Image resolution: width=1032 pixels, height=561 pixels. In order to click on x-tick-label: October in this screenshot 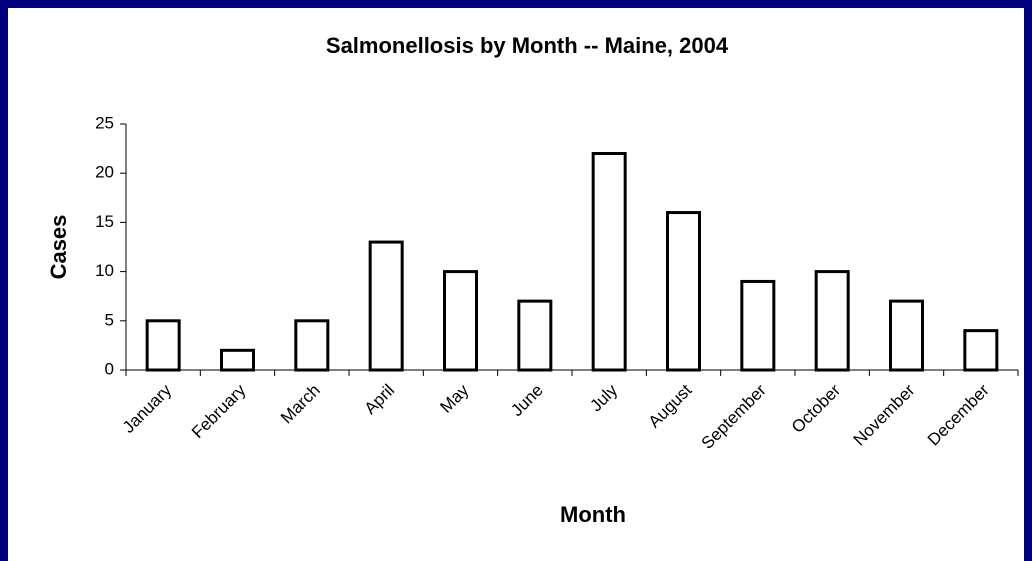, I will do `click(816, 408)`.